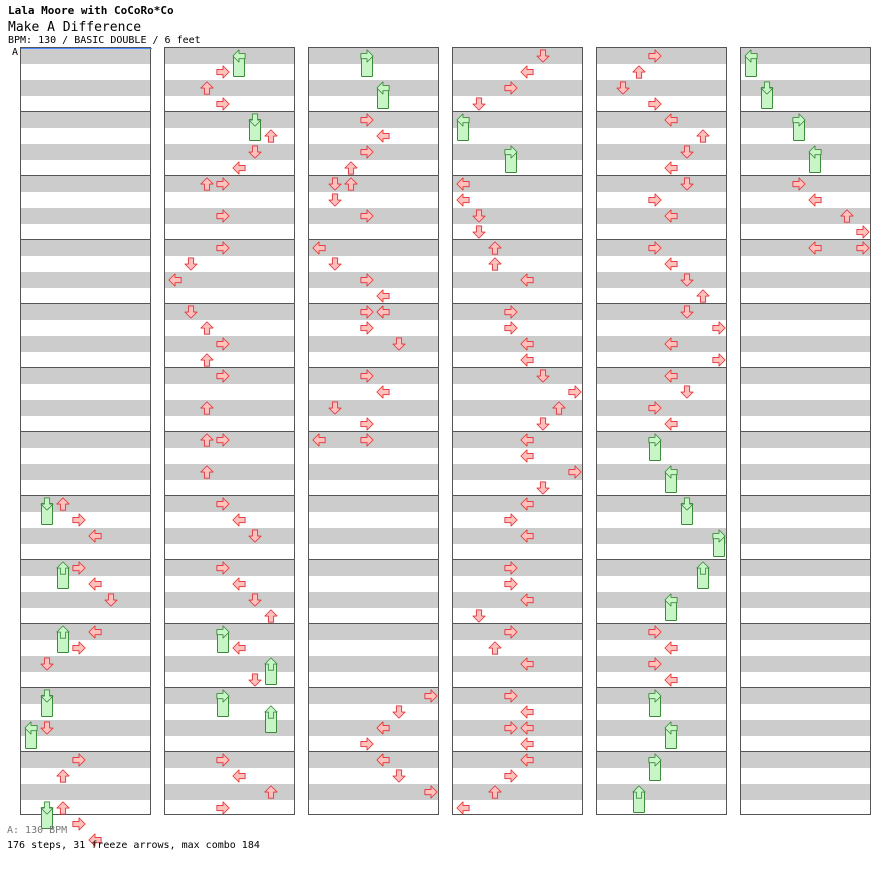 Image resolution: width=896 pixels, height=876 pixels. I want to click on artist-title: Lala Moore with CoCoRo*Co, so click(91, 10).